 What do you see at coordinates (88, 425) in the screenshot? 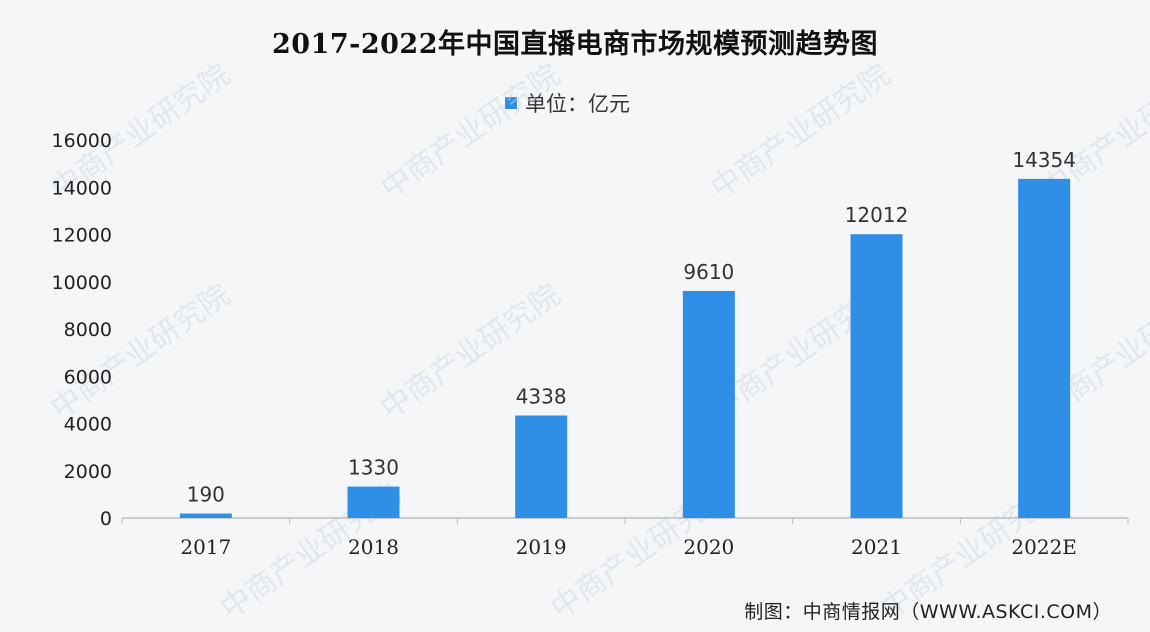
I see `y-tick-label: 4000` at bounding box center [88, 425].